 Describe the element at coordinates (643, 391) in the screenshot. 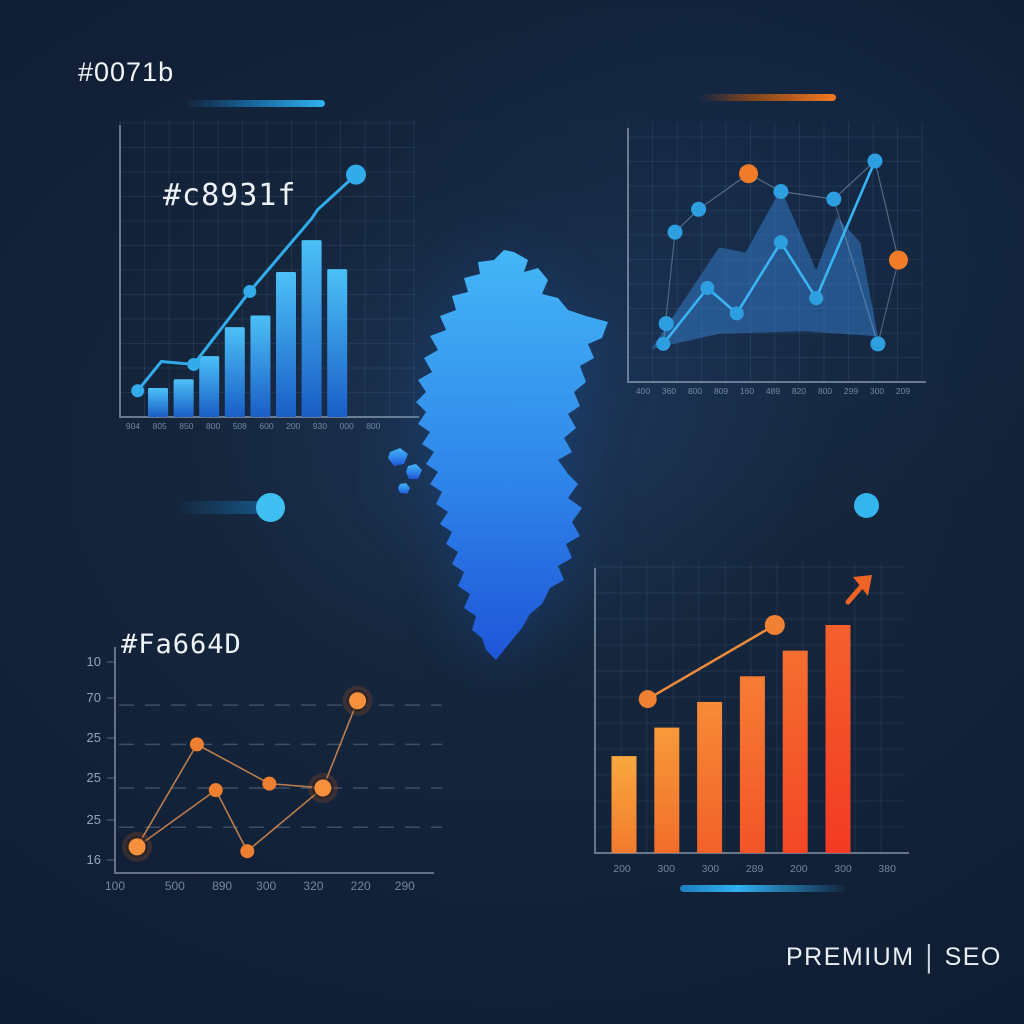

I see `x-tick-label: 400` at that location.